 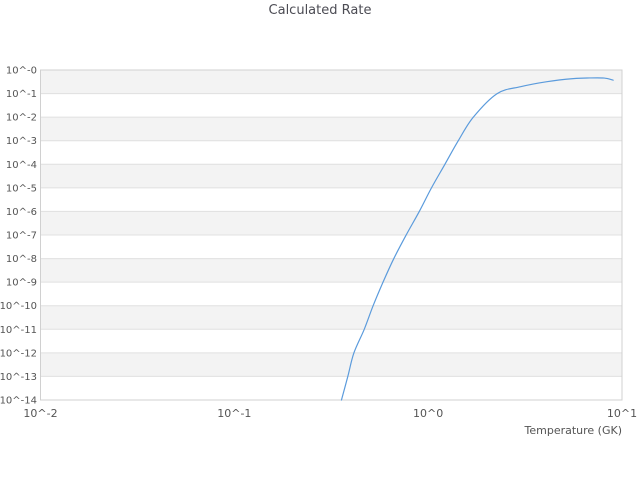 What do you see at coordinates (18, 377) in the screenshot?
I see `y-tick-label: 10^-13` at bounding box center [18, 377].